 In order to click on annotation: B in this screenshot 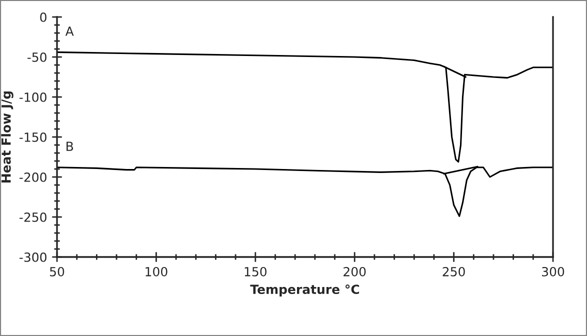, I will do `click(70, 146)`.